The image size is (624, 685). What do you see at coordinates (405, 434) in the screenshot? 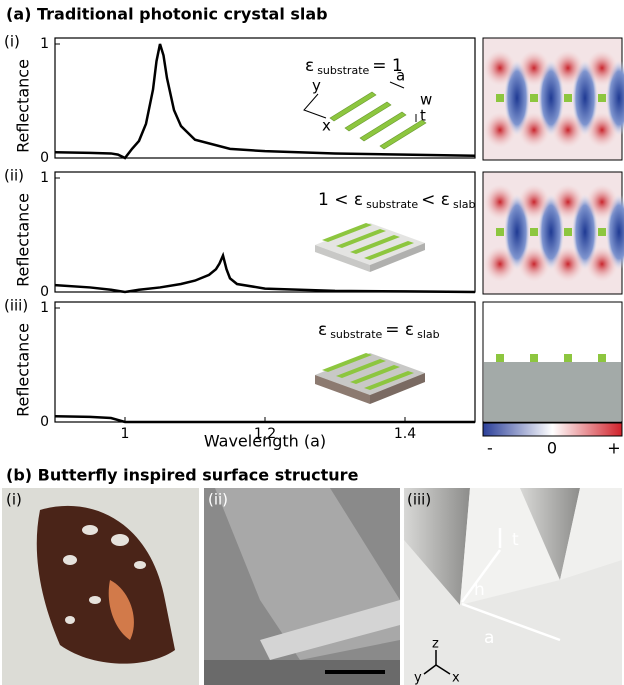
I see `x-tick-label: 1.4` at bounding box center [405, 434].